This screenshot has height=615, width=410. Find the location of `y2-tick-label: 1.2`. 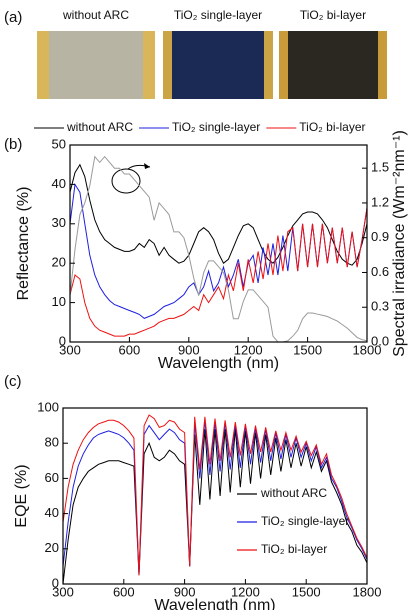

y2-tick-label: 1.2 is located at coordinates (380, 201).